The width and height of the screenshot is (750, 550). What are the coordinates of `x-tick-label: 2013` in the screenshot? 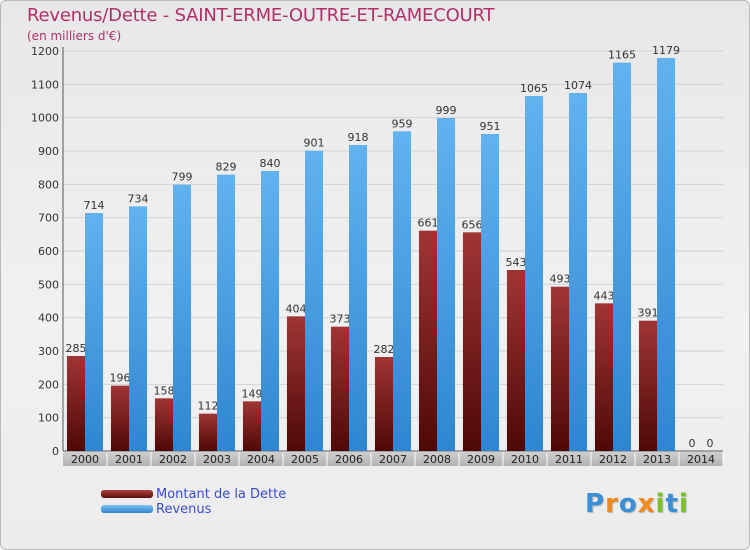 It's located at (657, 459).